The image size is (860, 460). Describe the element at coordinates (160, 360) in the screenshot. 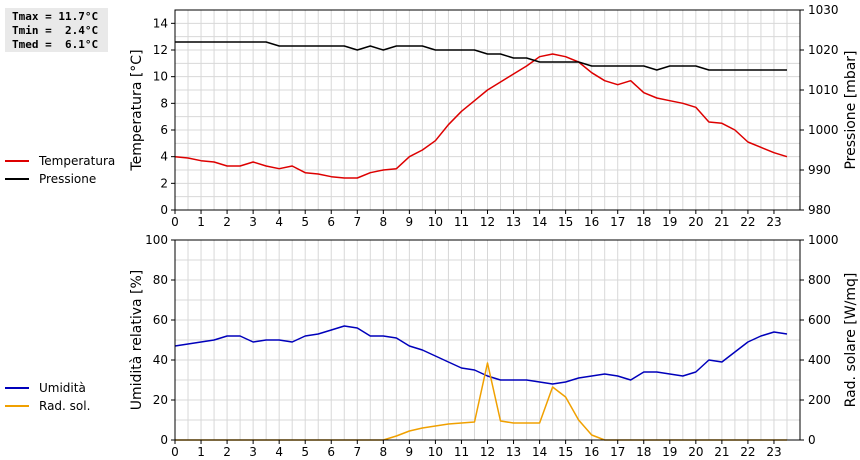

I see `y-tick-label: 40` at that location.